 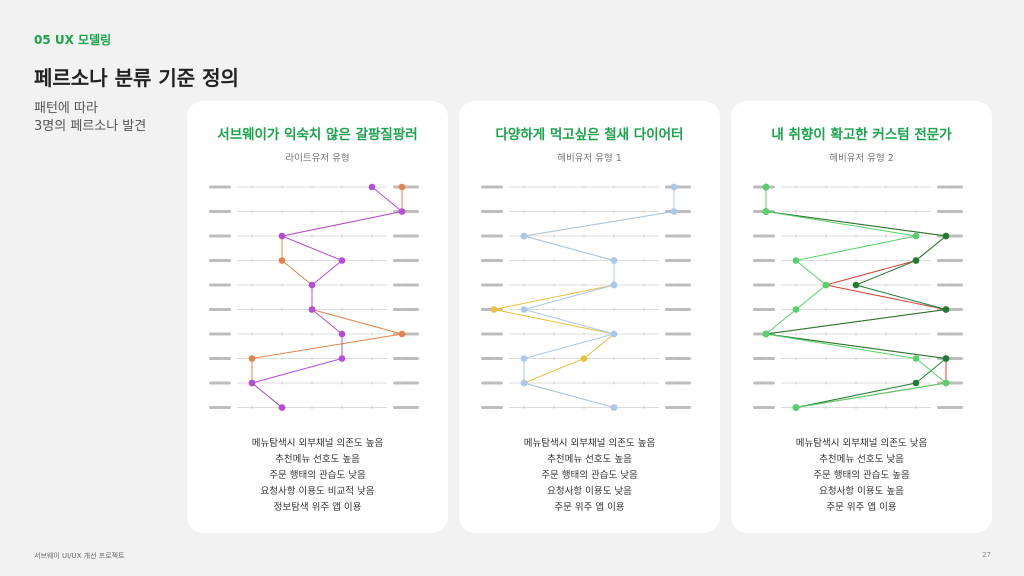 What do you see at coordinates (861, 443) in the screenshot?
I see `trait-item: 메뉴탐색시 외부채널 의존도 낮음` at bounding box center [861, 443].